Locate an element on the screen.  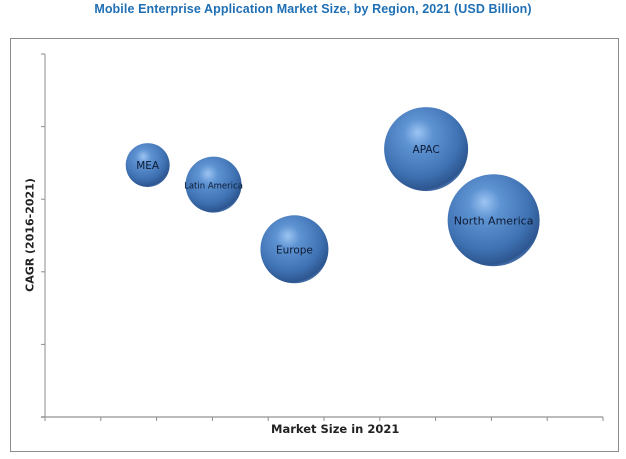
bubble-label-mea: MEA is located at coordinates (148, 166).